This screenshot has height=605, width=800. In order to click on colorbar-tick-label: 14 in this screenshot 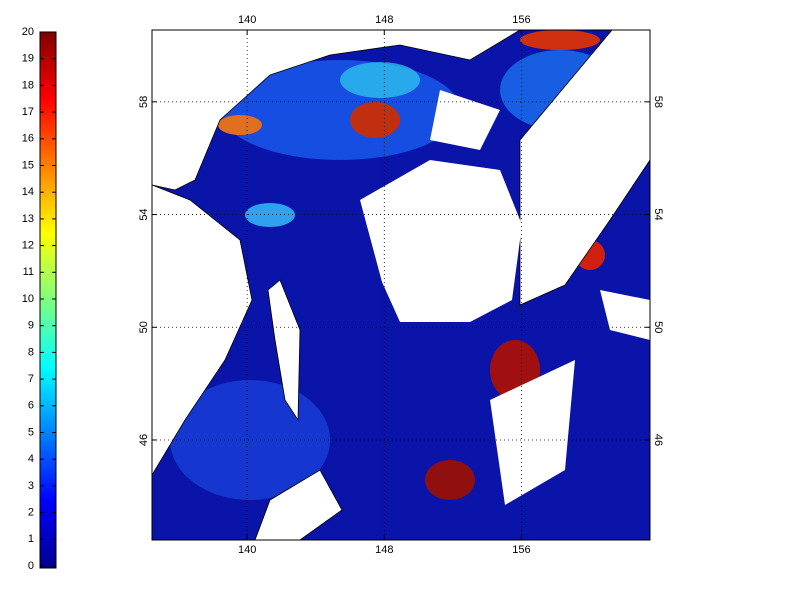, I will do `click(28, 192)`.